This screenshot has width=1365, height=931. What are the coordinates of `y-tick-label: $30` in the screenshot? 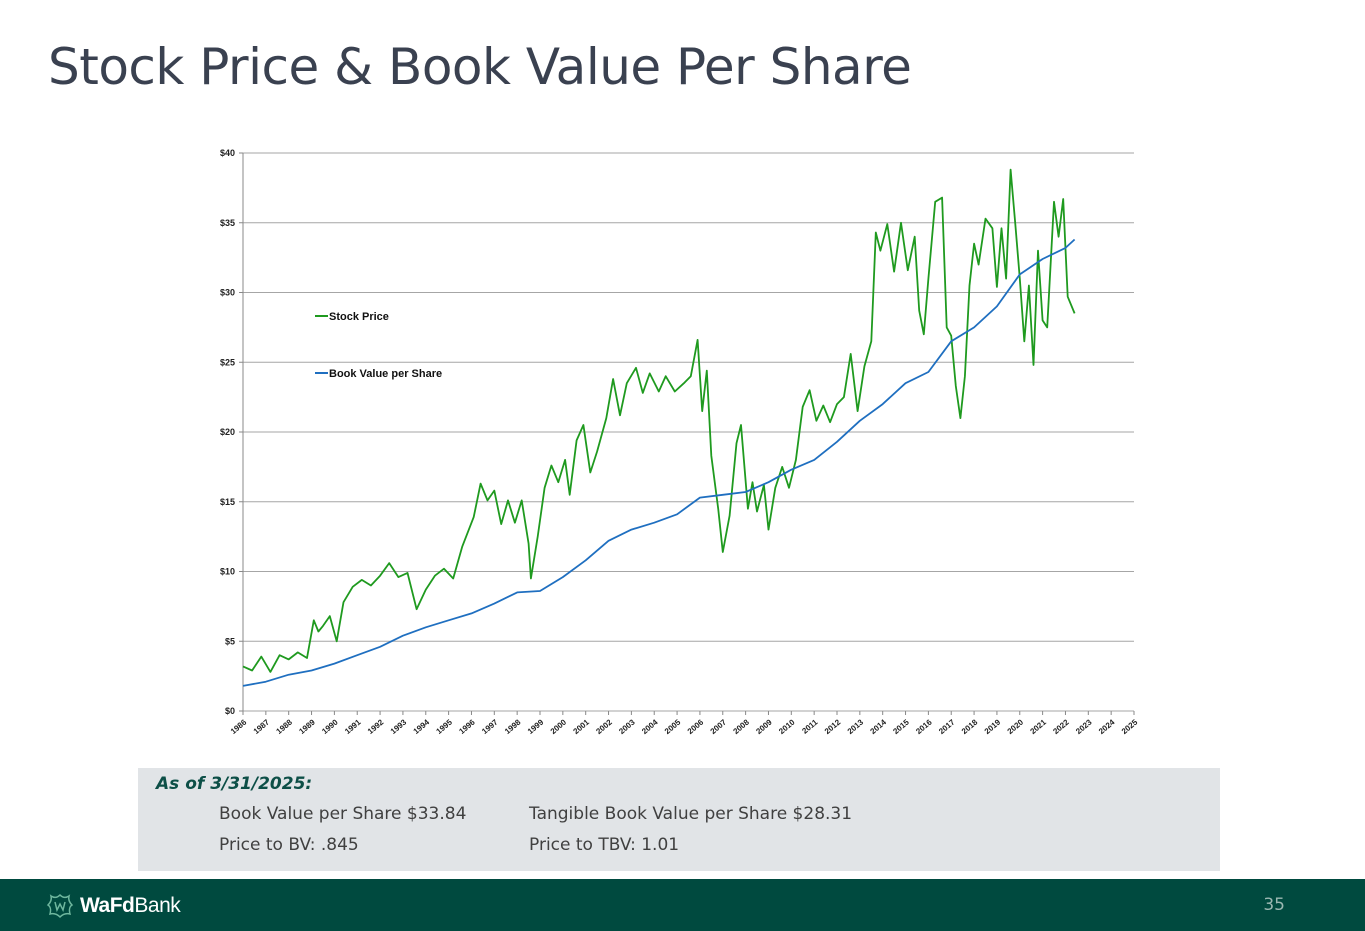 It's located at (227, 293).